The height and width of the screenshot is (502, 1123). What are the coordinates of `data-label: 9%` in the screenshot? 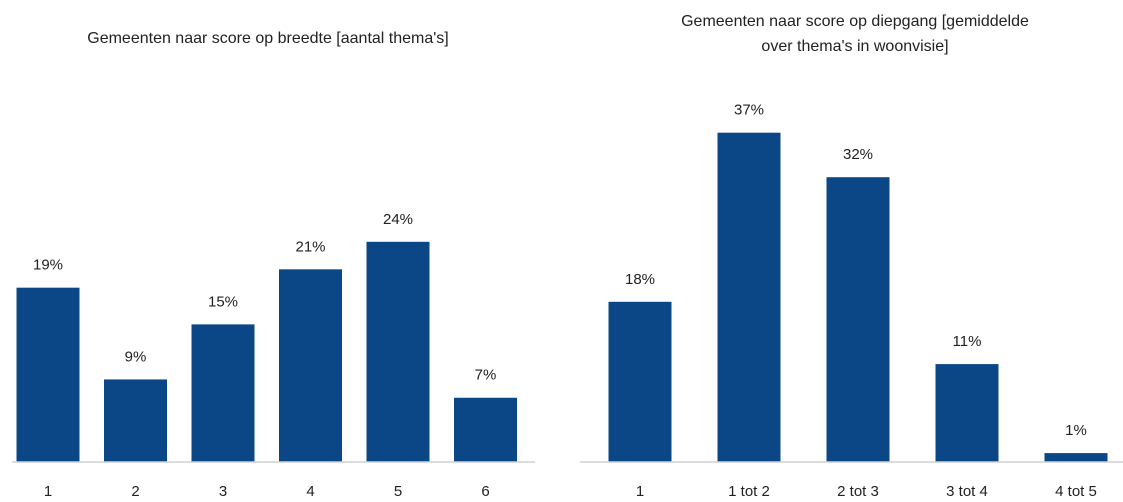 It's located at (136, 356).